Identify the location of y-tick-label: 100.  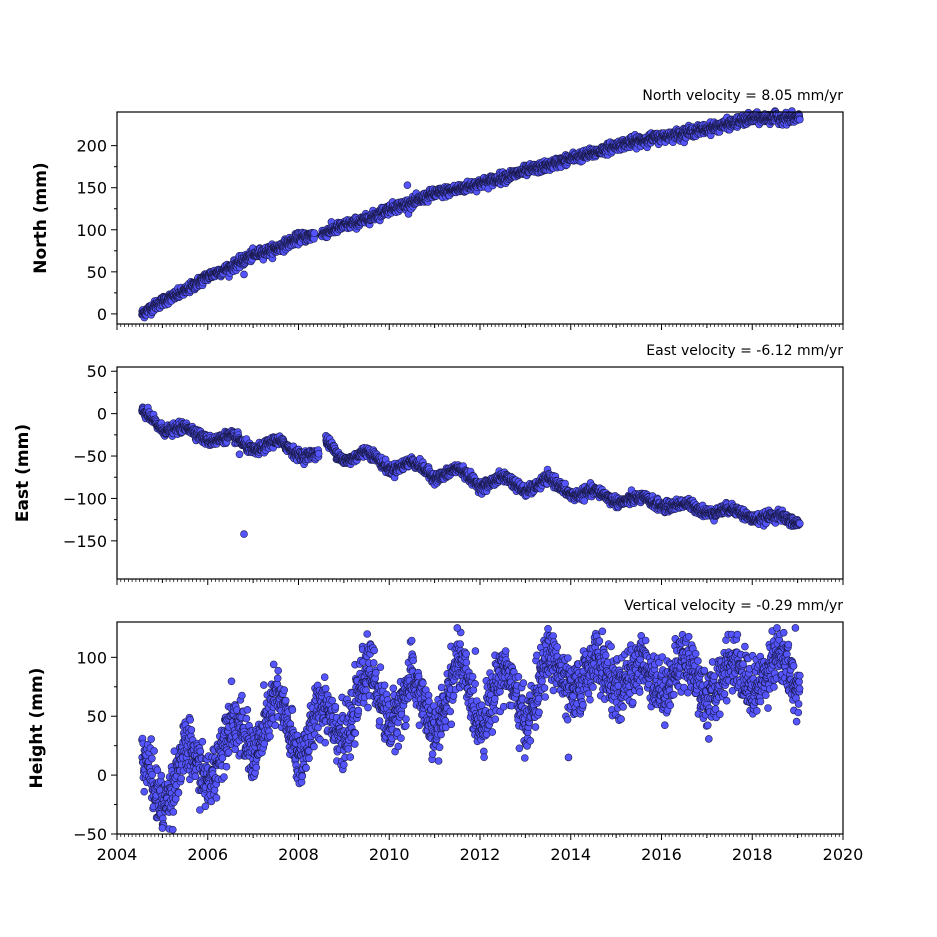
(91, 230).